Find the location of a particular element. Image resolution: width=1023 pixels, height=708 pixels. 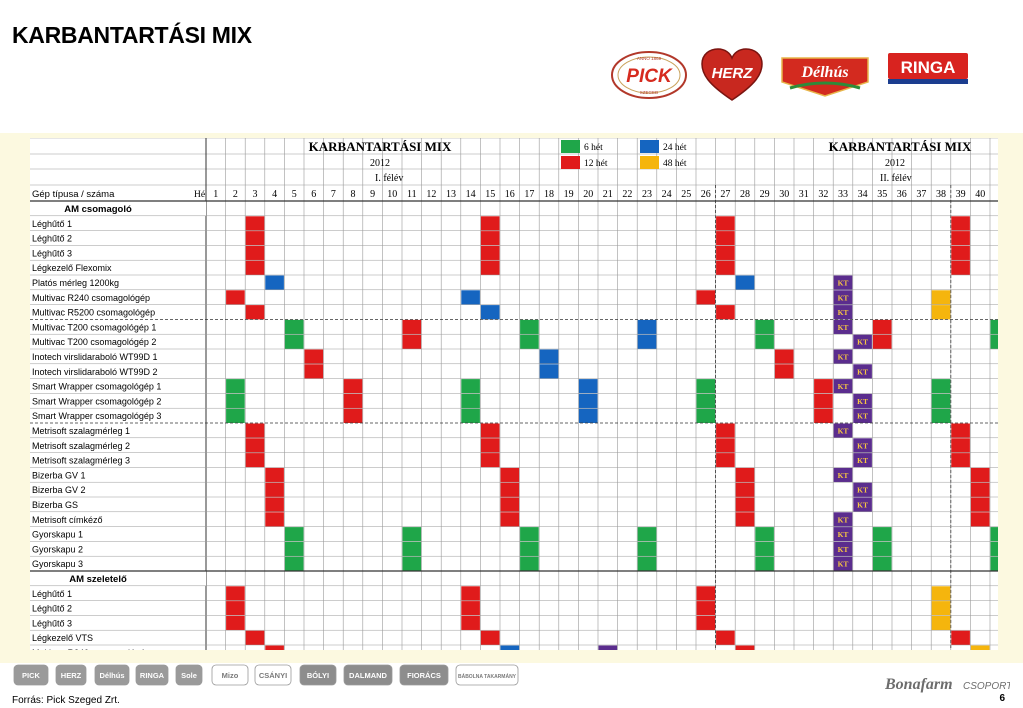

week-number: 26 is located at coordinates (706, 194).